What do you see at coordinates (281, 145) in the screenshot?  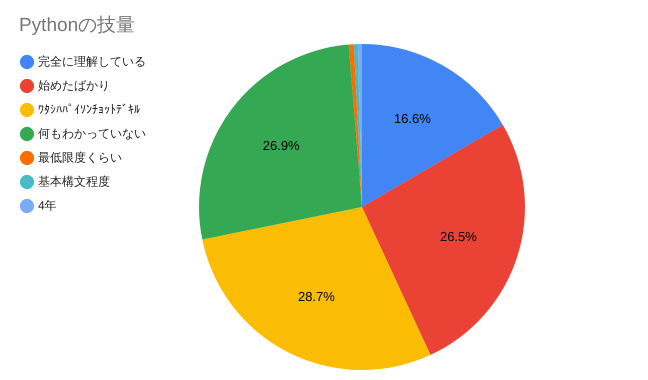 I see `data-label: 26.9%` at bounding box center [281, 145].